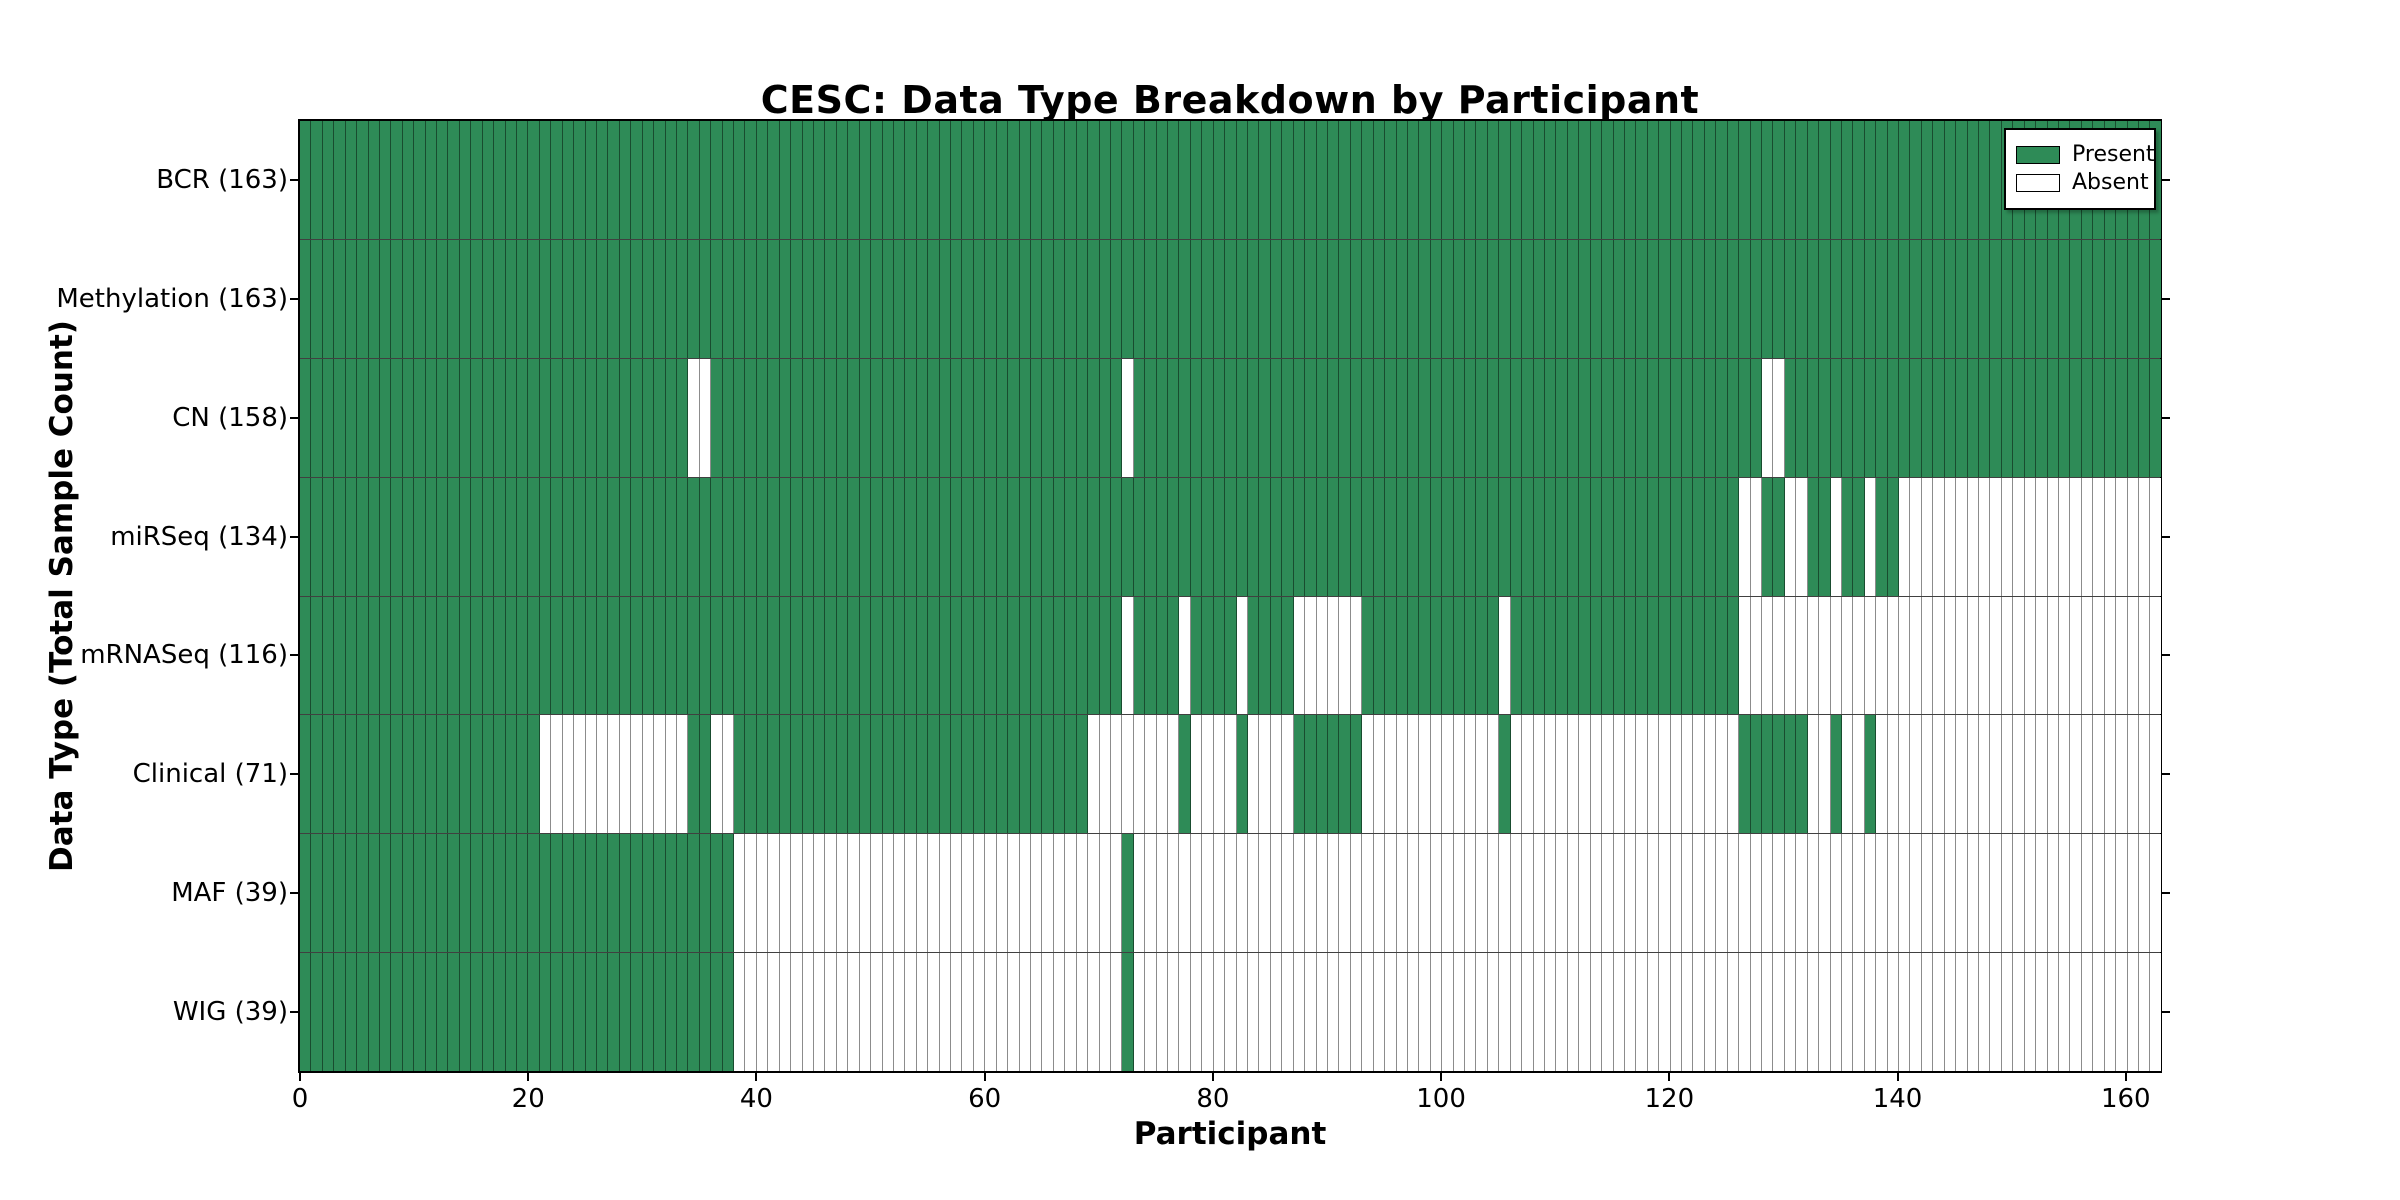  What do you see at coordinates (1230, 1011) in the screenshot?
I see `heatmap-row-wig` at bounding box center [1230, 1011].